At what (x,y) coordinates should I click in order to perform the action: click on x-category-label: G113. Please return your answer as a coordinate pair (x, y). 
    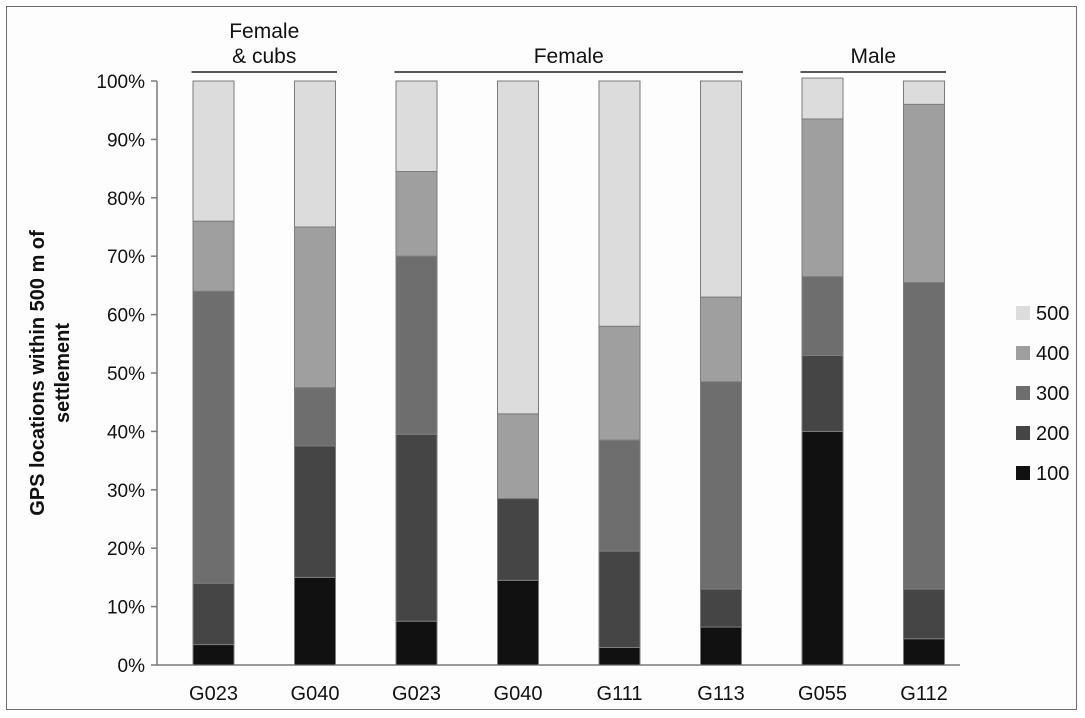
    Looking at the image, I should click on (720, 694).